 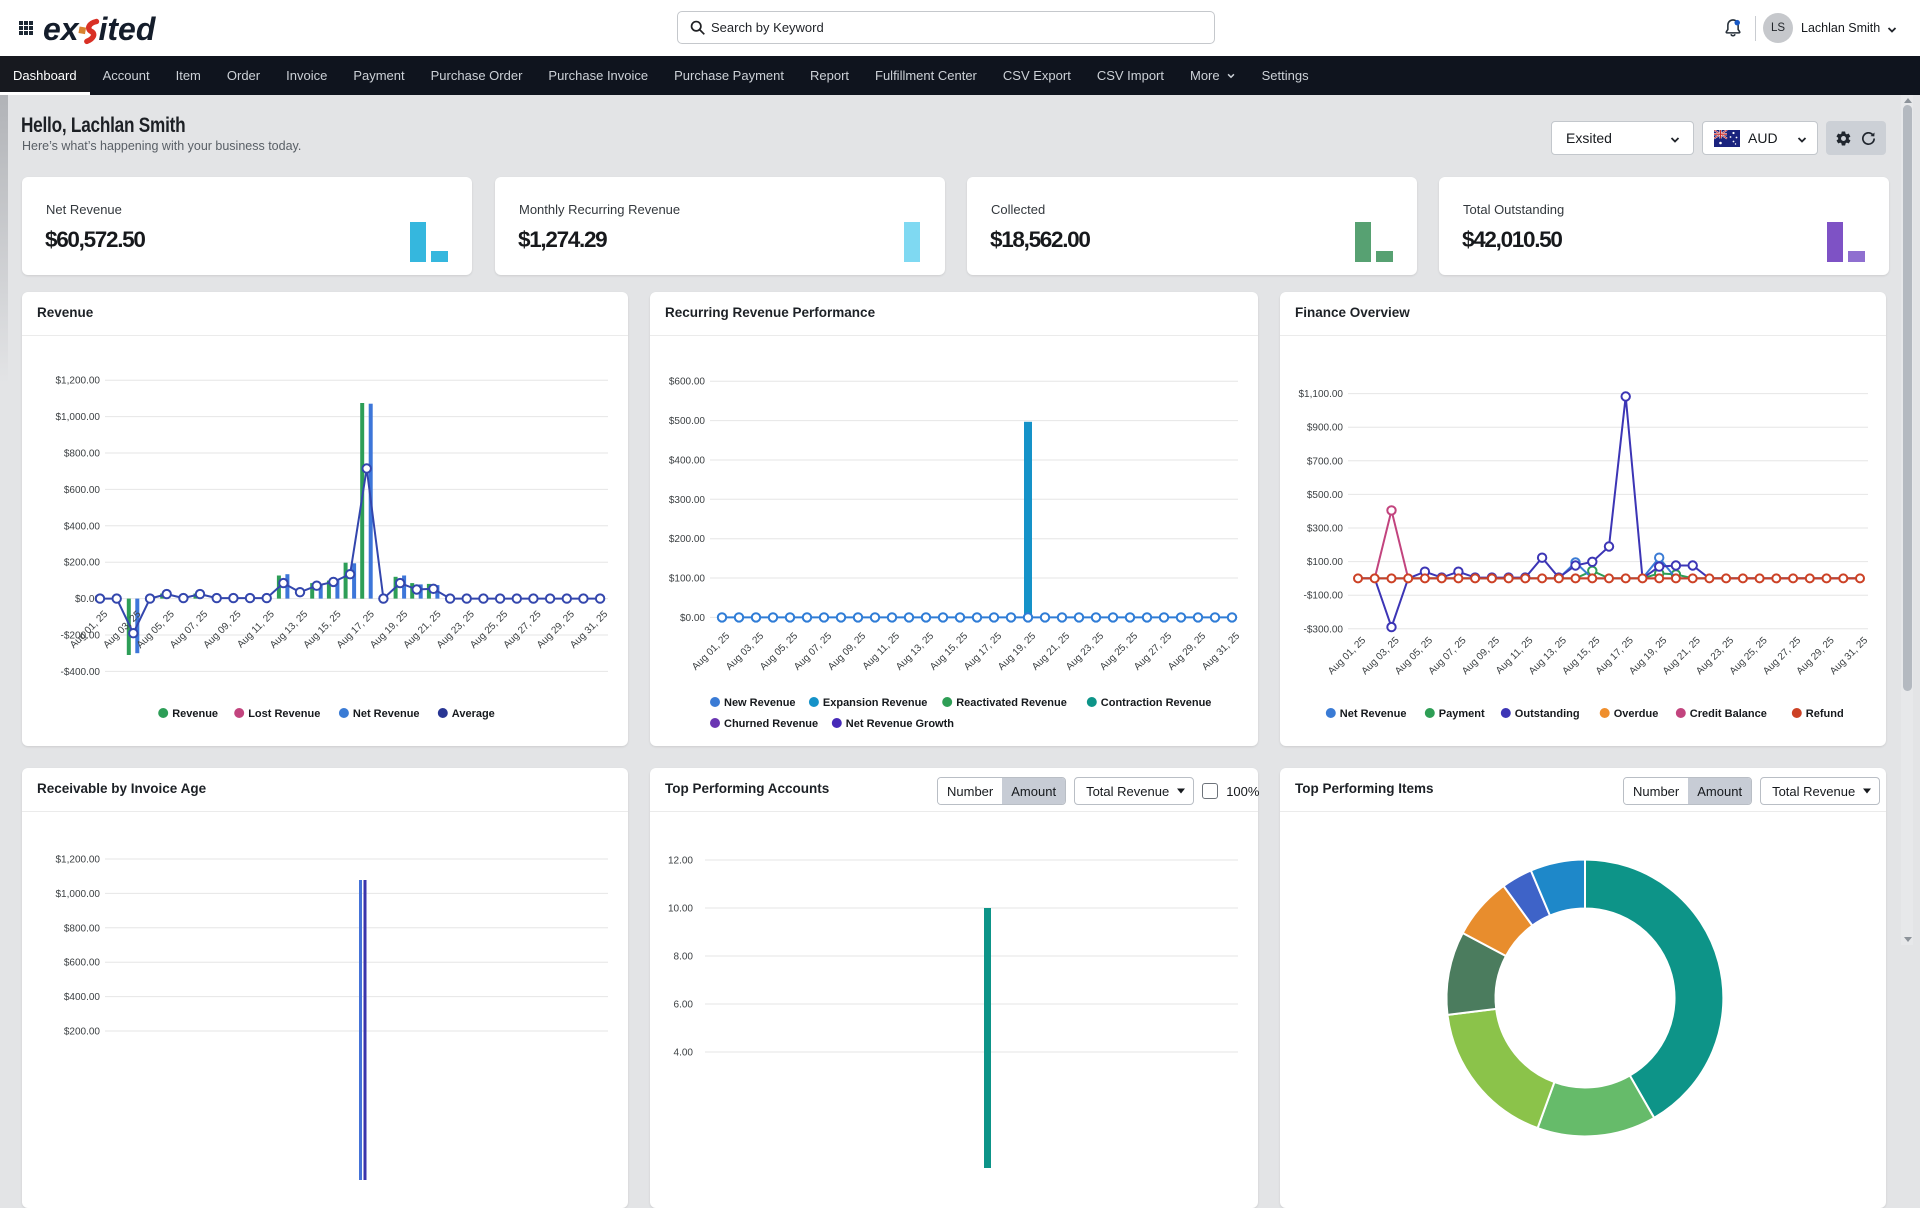 What do you see at coordinates (1325, 461) in the screenshot?
I see `svg-text: $700.00` at bounding box center [1325, 461].